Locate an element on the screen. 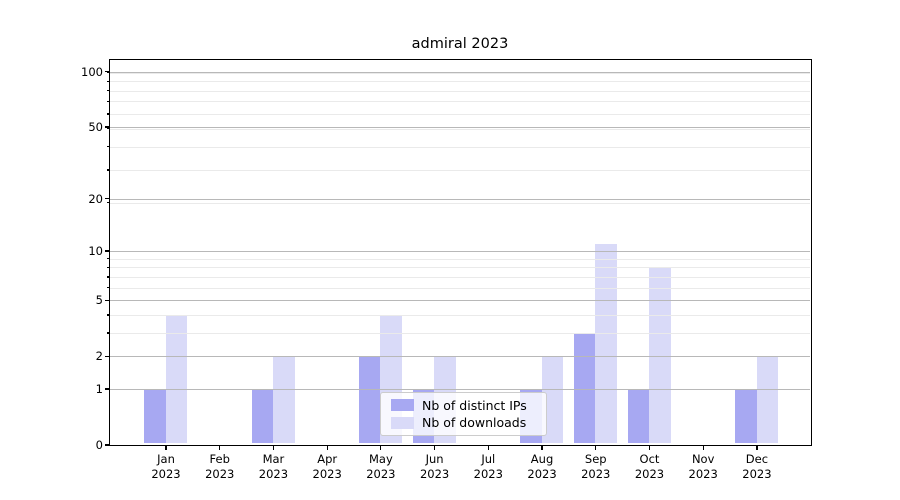 This screenshot has width=900, height=500. x-tick-label: Oct 2023 is located at coordinates (649, 466).